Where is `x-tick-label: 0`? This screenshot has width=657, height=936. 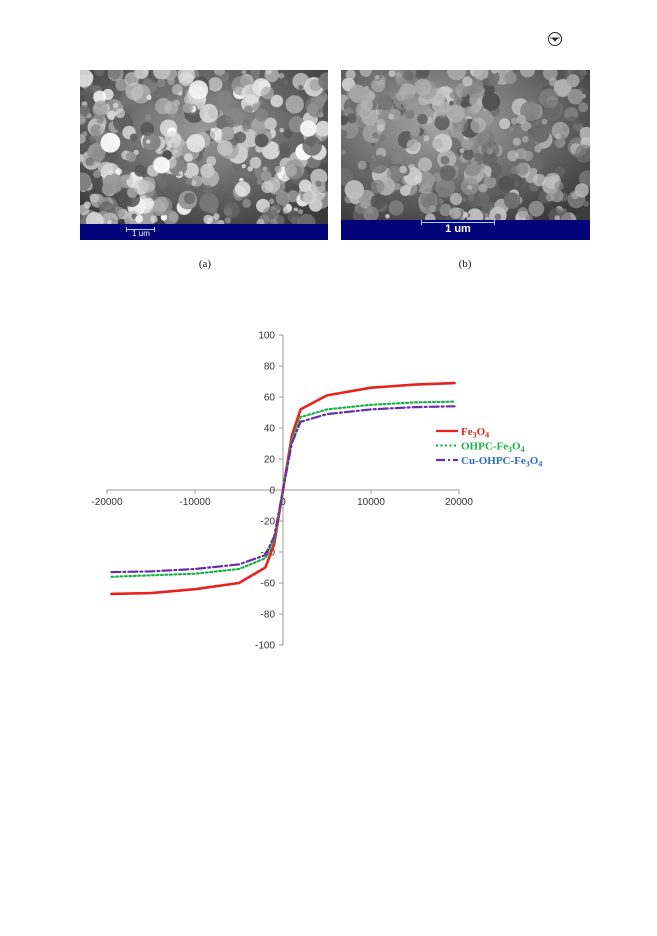
x-tick-label: 0 is located at coordinates (283, 502).